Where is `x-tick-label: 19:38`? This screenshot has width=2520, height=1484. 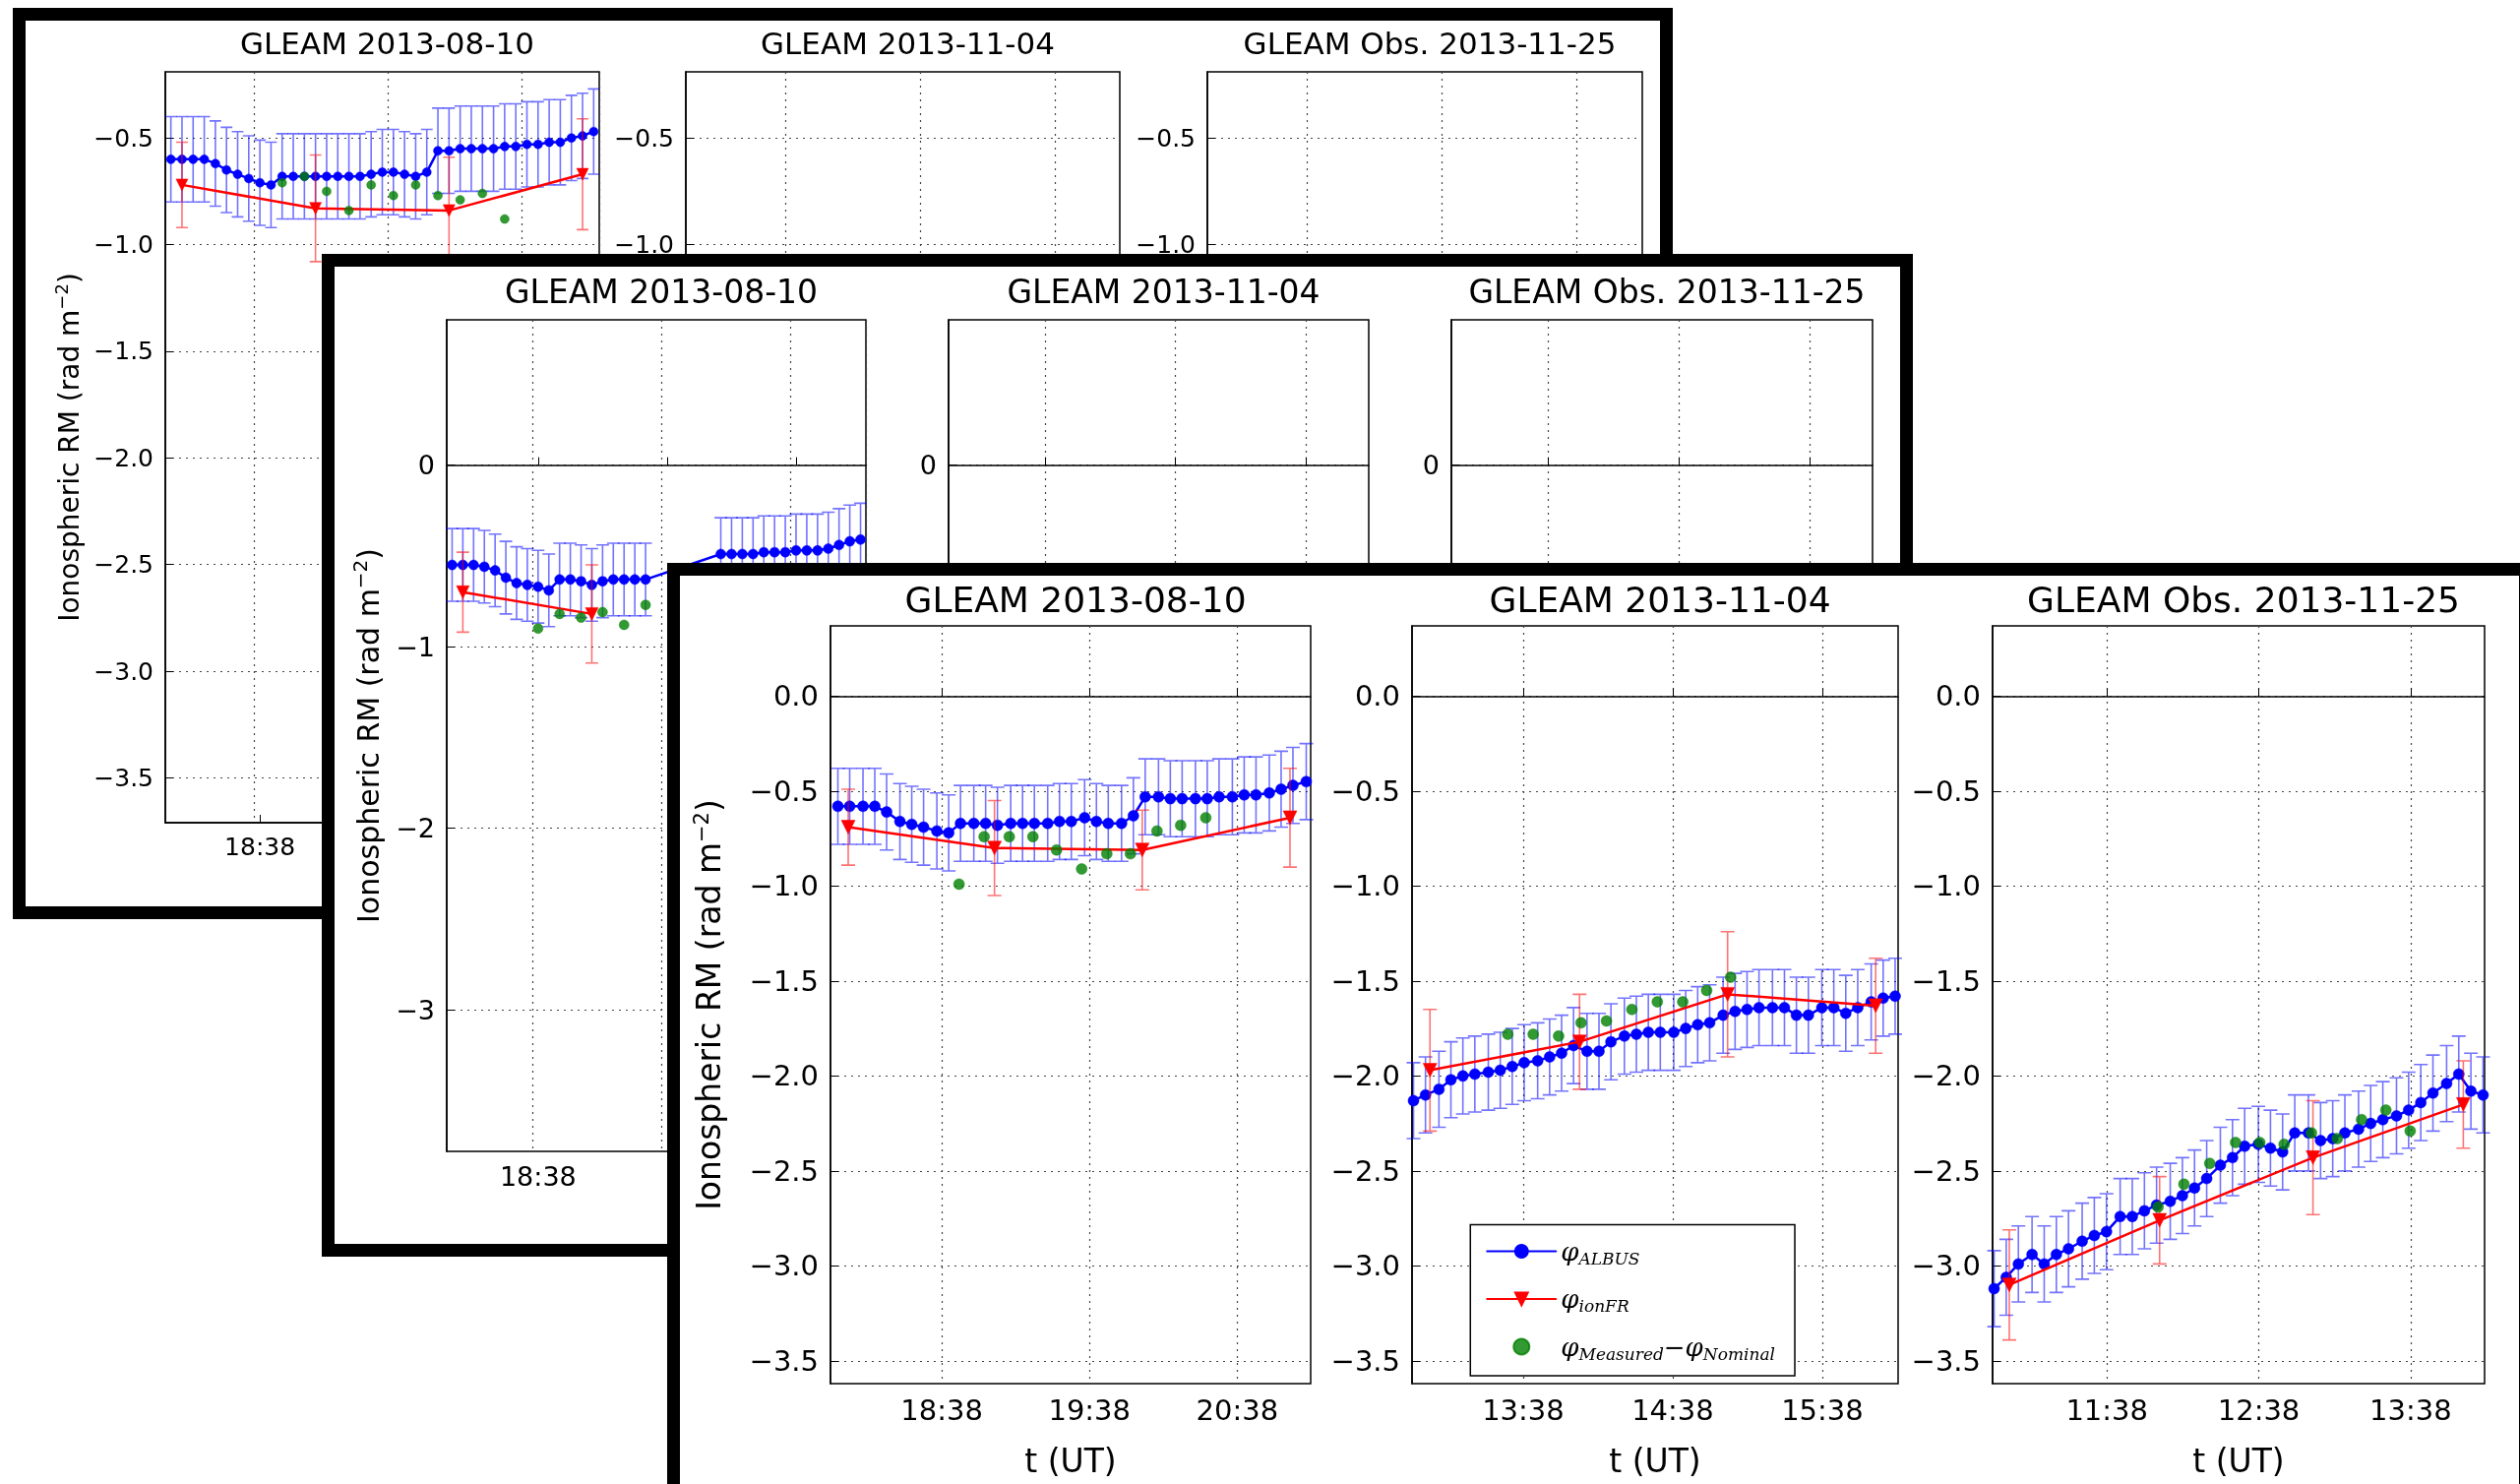 x-tick-label: 19:38 is located at coordinates (1090, 1409).